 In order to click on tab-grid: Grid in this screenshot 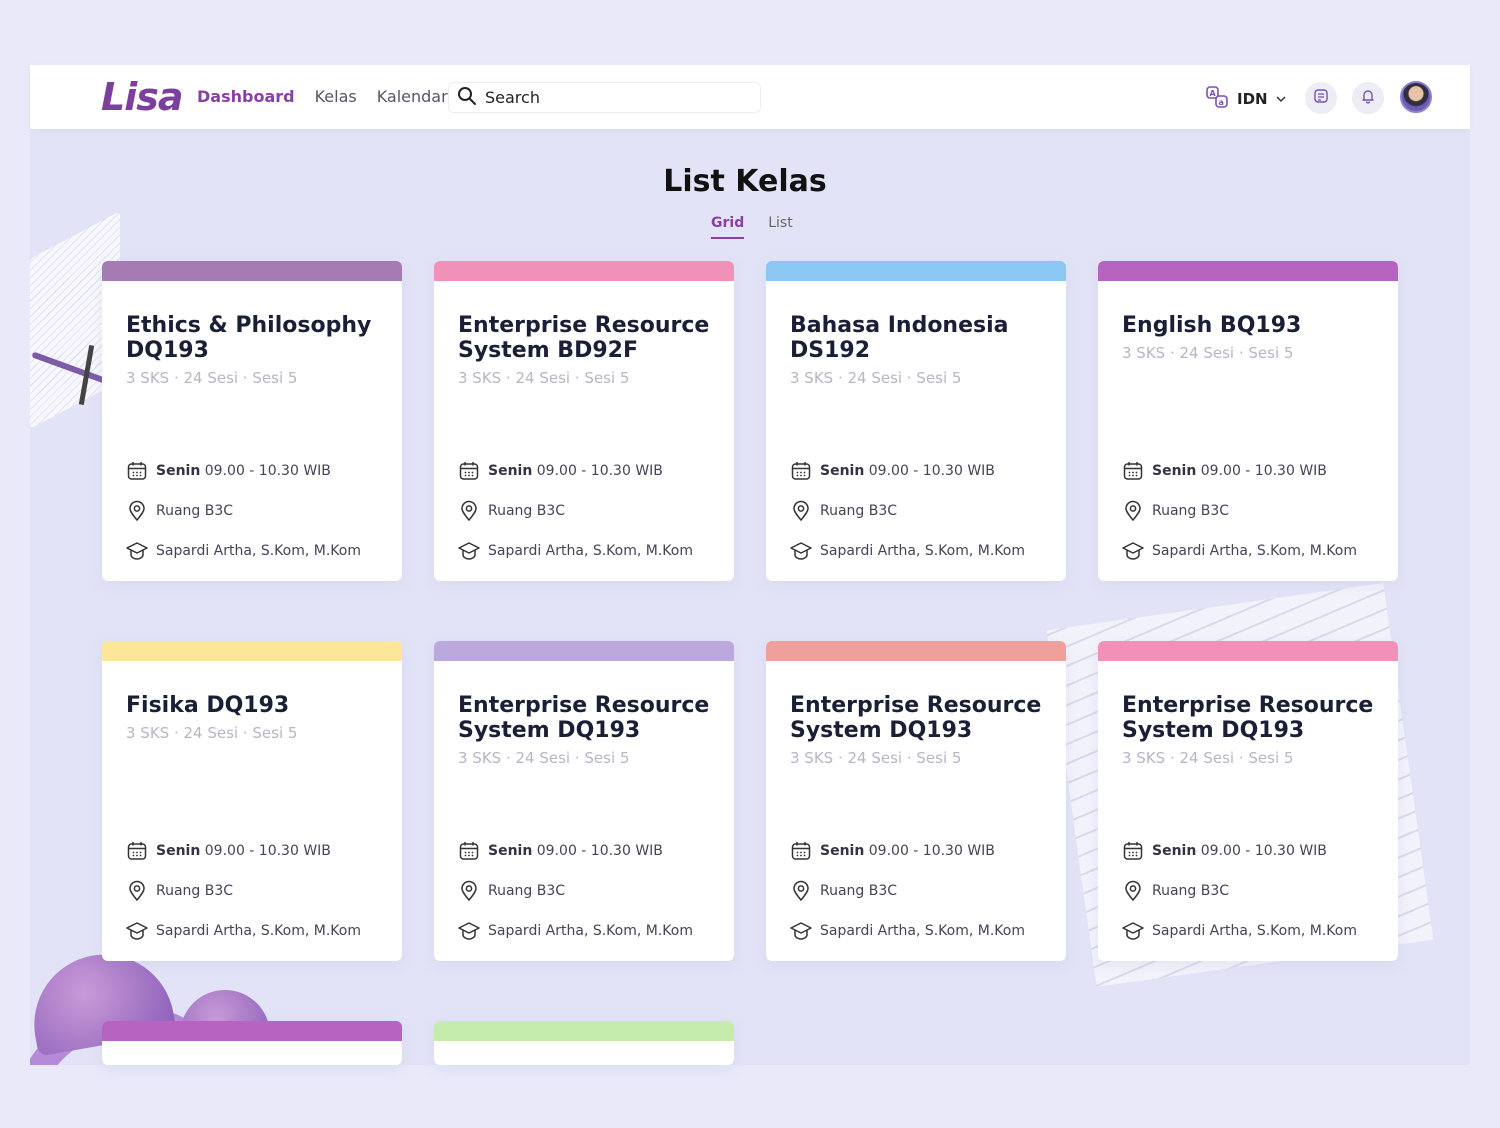, I will do `click(728, 227)`.